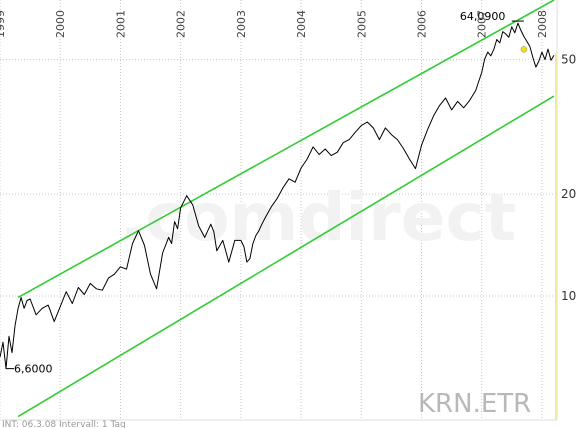  I want to click on year-label-2003: 2003, so click(241, 24).